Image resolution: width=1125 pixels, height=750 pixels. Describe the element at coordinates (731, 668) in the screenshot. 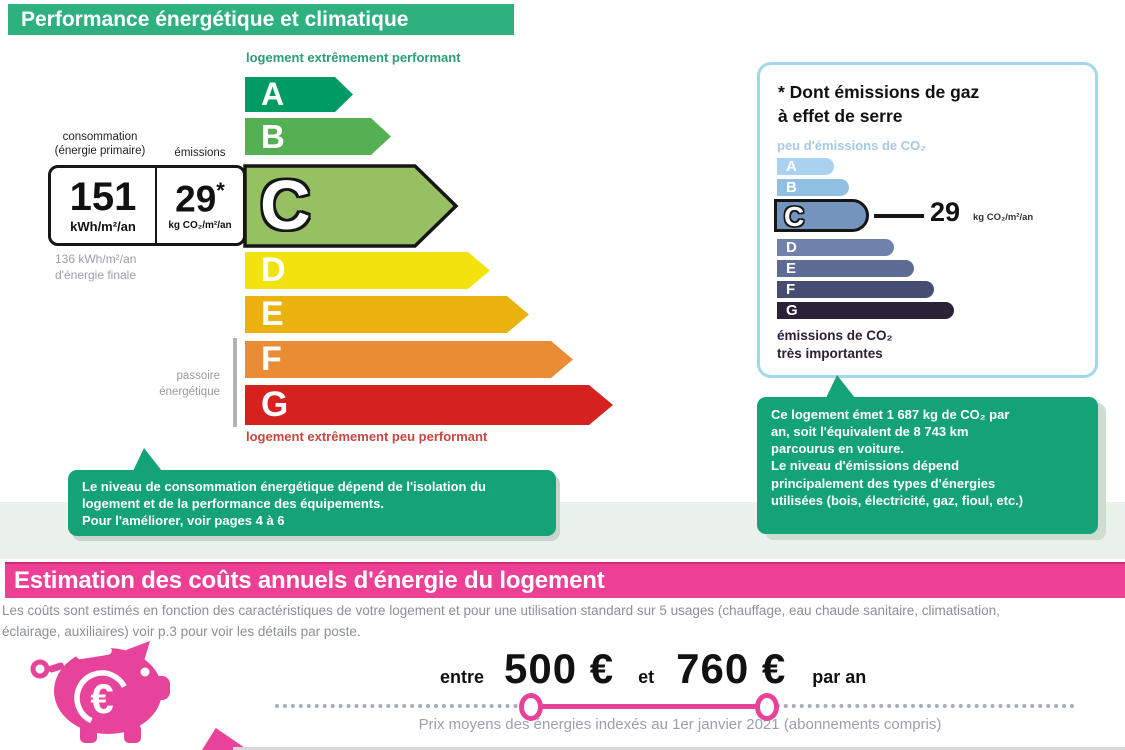

I see `cost-max-value: 760 €` at that location.